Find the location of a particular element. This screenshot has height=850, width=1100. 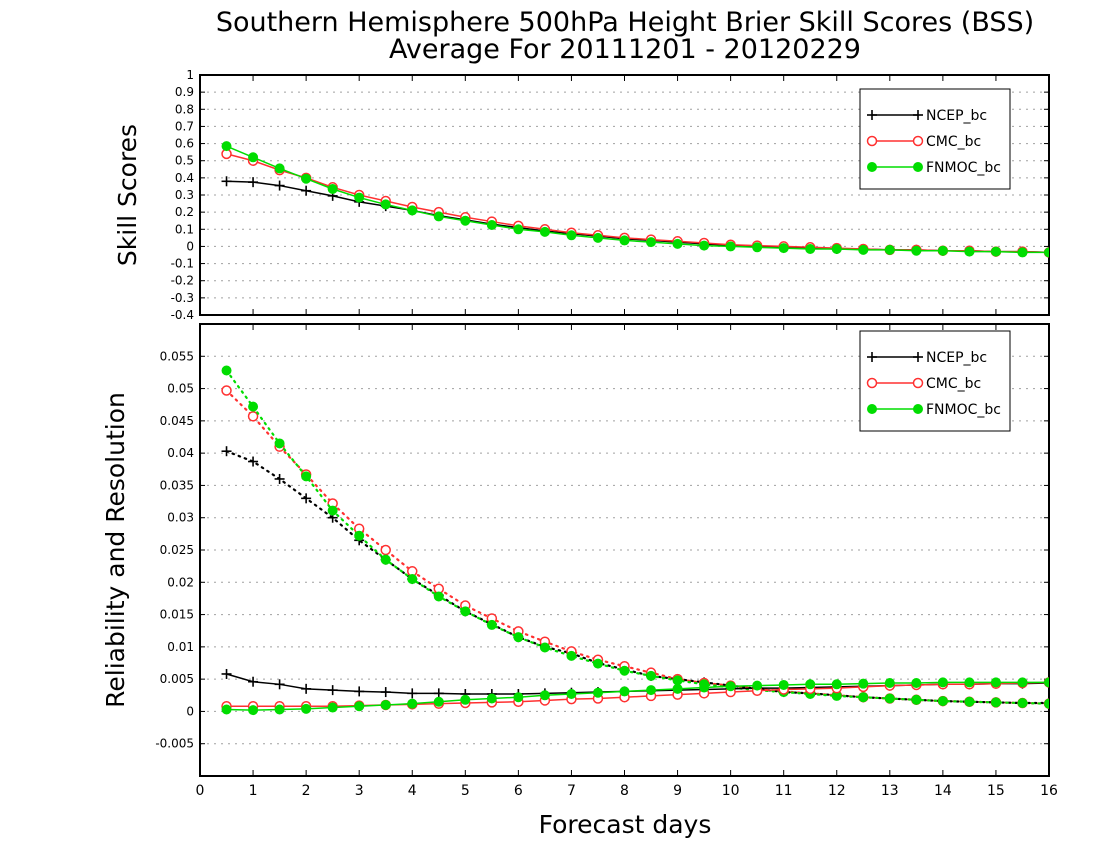

x-tick-label: 9 is located at coordinates (677, 791).